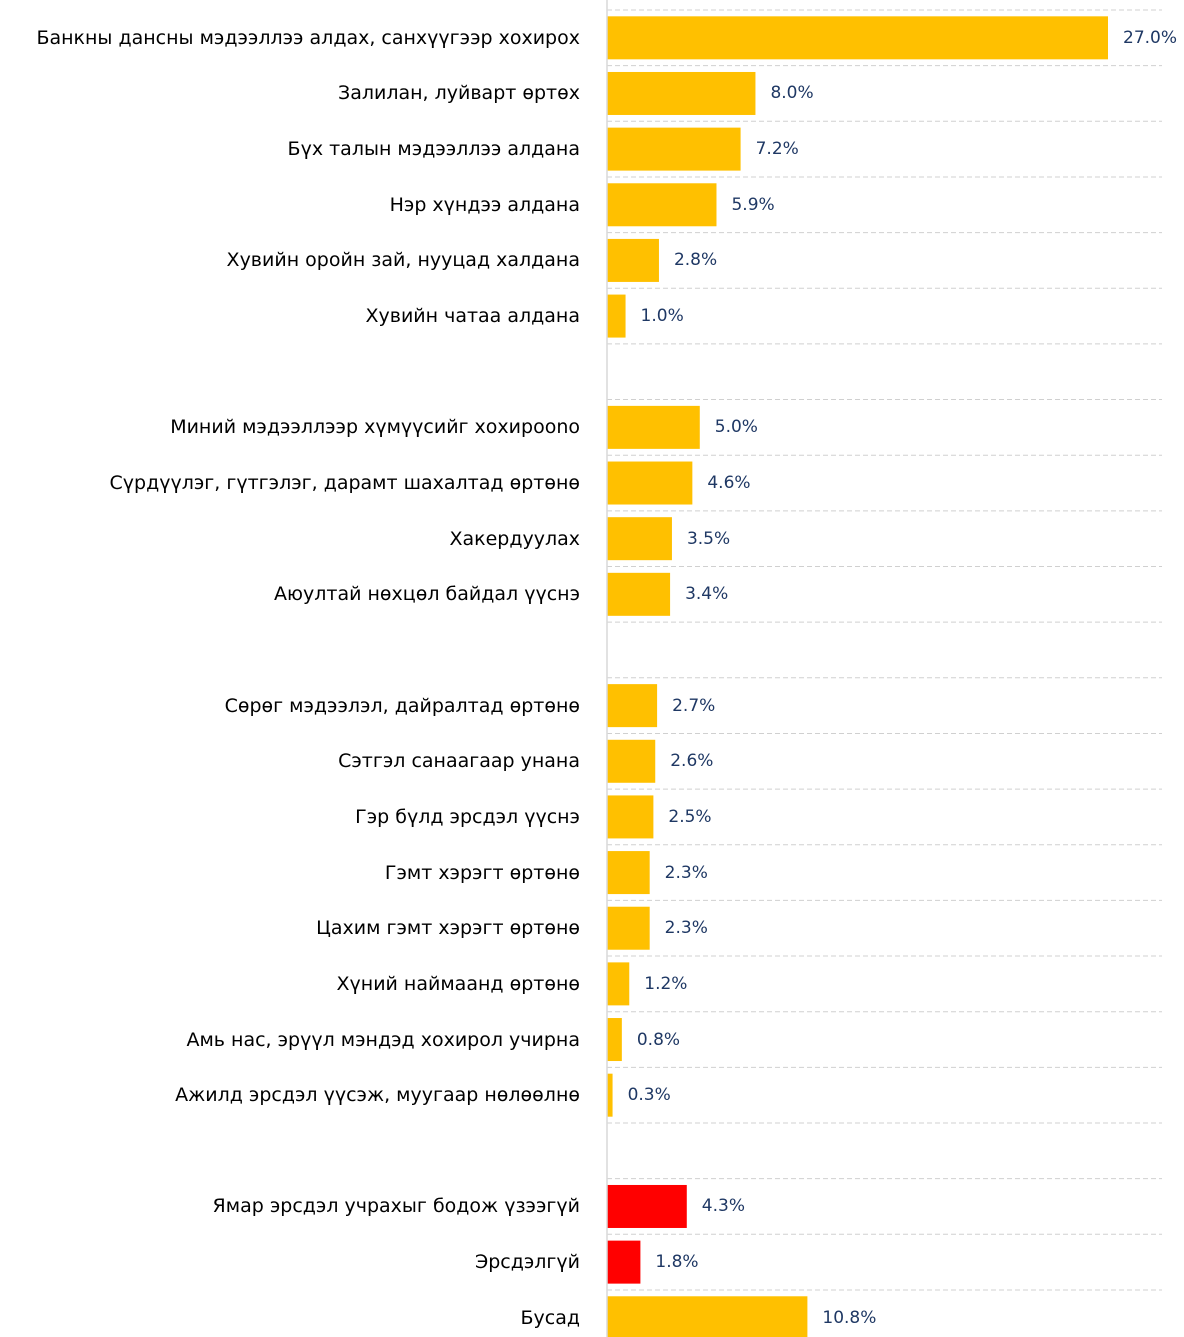  Describe the element at coordinates (729, 483) in the screenshot. I see `value-label: 4.6%` at that location.